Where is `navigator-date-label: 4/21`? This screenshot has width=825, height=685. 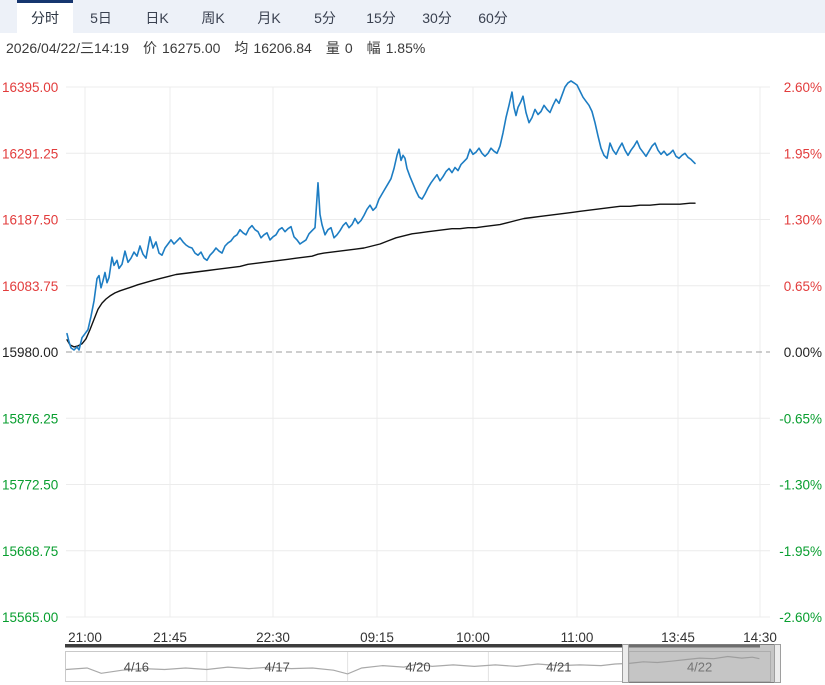 navigator-date-label: 4/21 is located at coordinates (558, 667).